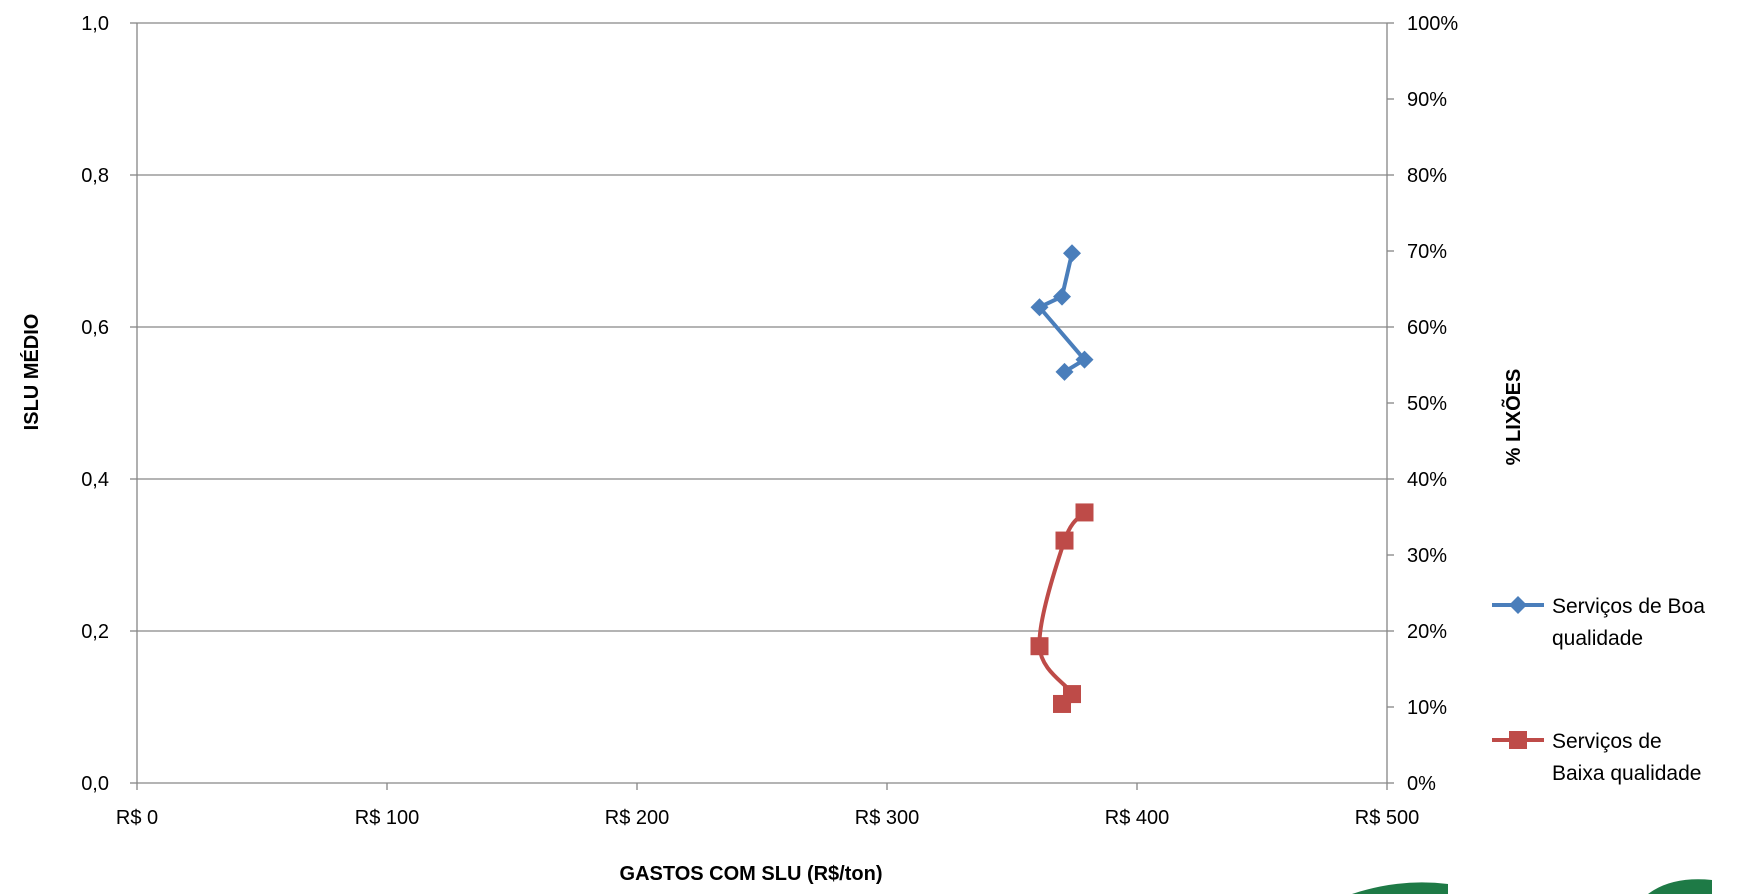 The image size is (1742, 894). What do you see at coordinates (1427, 100) in the screenshot?
I see `y2-tick-label: 90%` at bounding box center [1427, 100].